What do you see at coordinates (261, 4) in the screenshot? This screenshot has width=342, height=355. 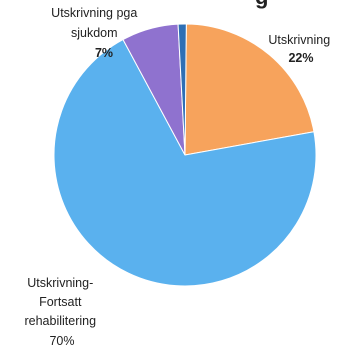 I see `chart-title-fragment: g` at bounding box center [261, 4].